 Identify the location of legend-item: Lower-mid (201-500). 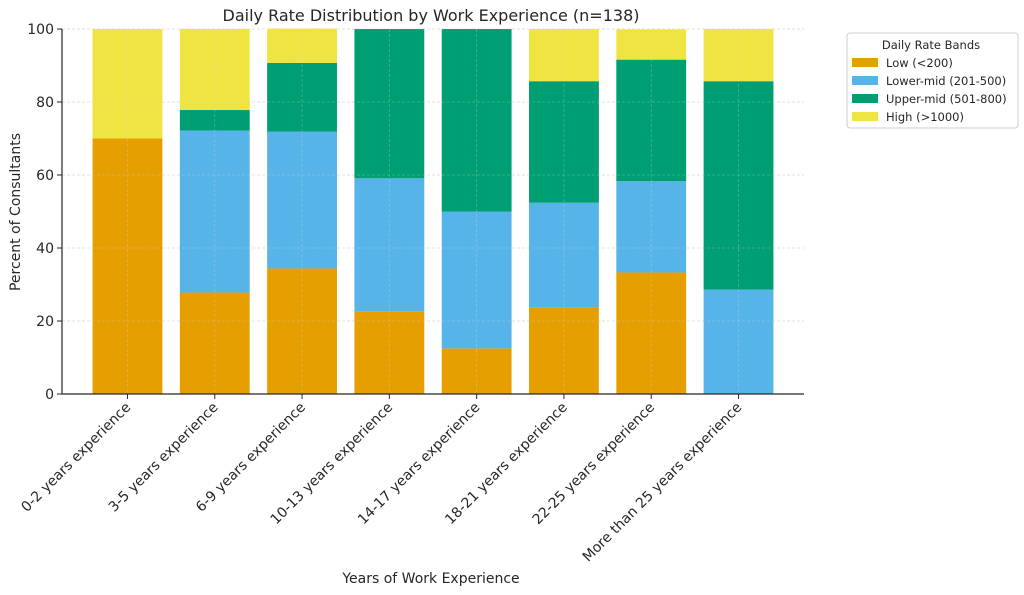
(929, 81).